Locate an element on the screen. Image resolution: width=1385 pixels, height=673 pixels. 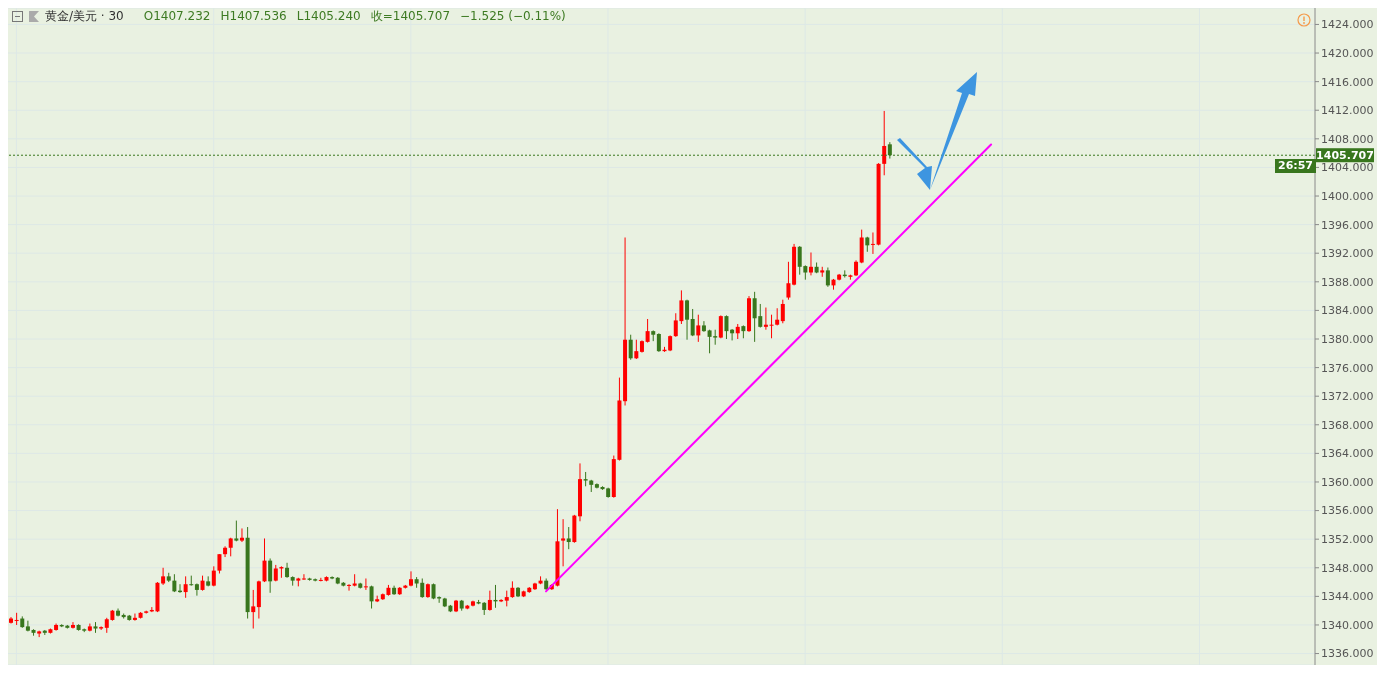
y-tick-label: 1368.000 is located at coordinates (1347, 425).